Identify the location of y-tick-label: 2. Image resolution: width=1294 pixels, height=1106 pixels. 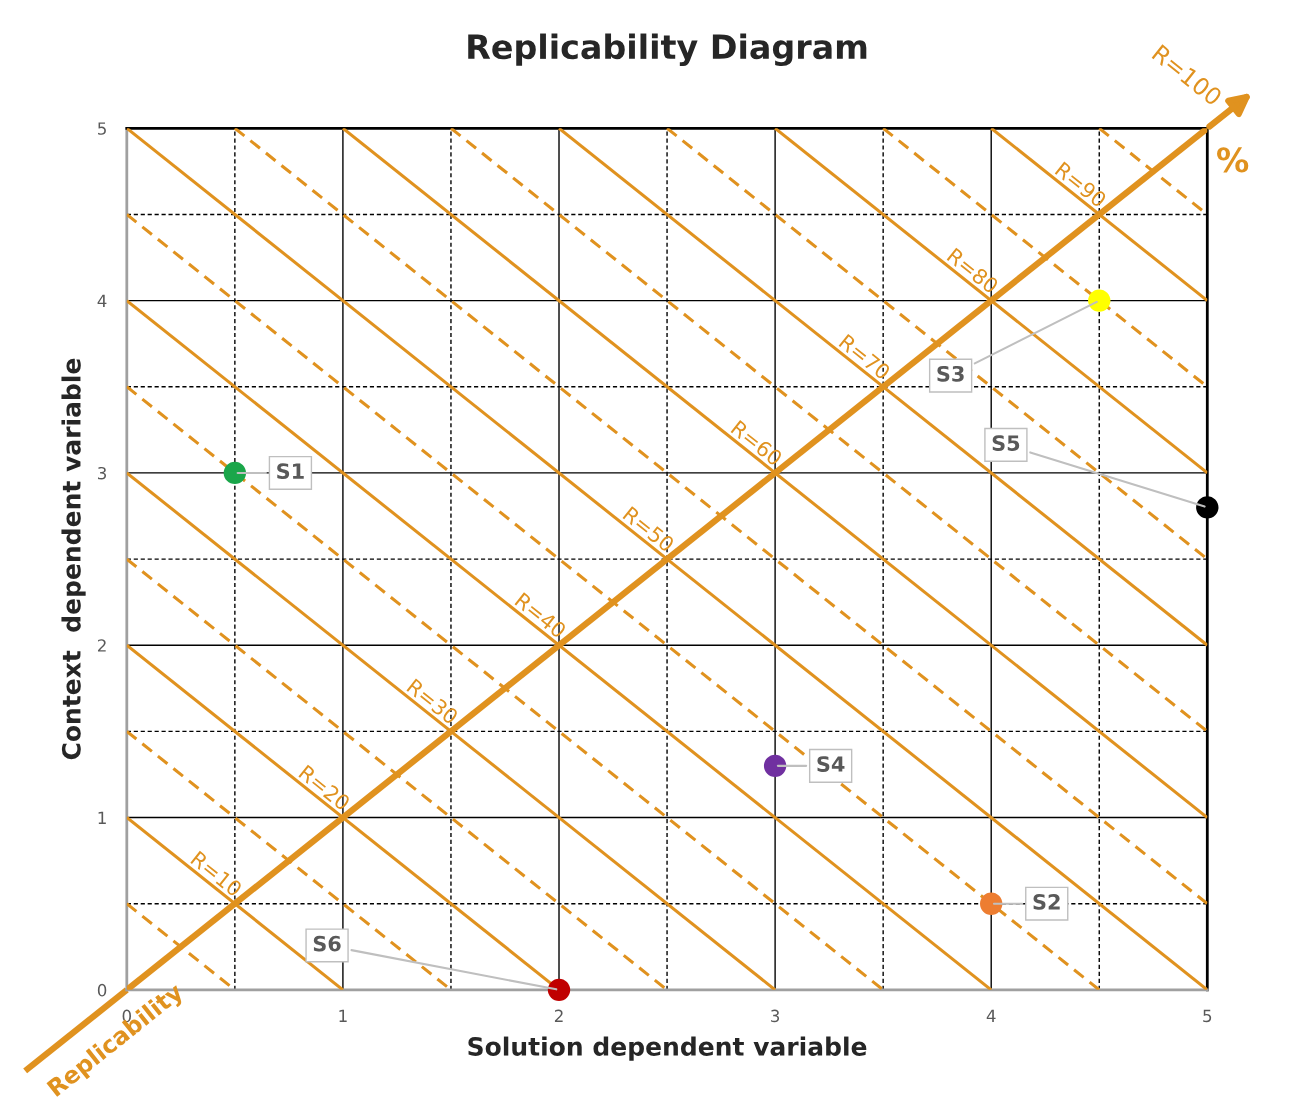
(101, 645).